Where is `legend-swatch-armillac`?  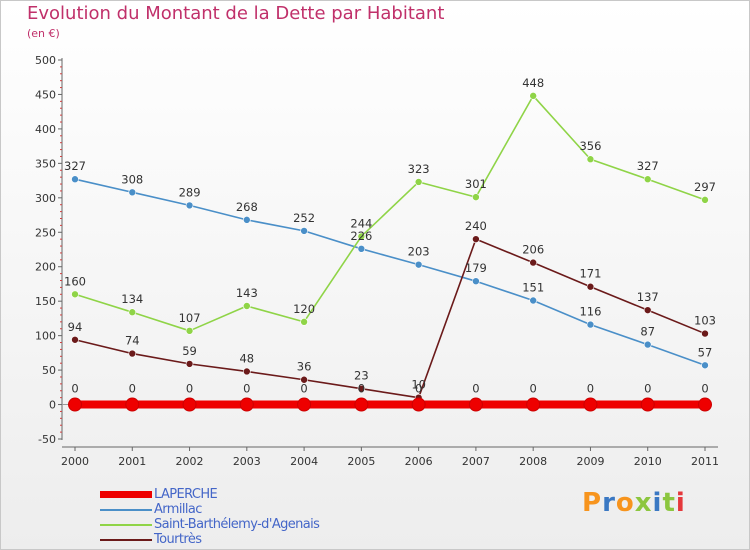 legend-swatch-armillac is located at coordinates (126, 510).